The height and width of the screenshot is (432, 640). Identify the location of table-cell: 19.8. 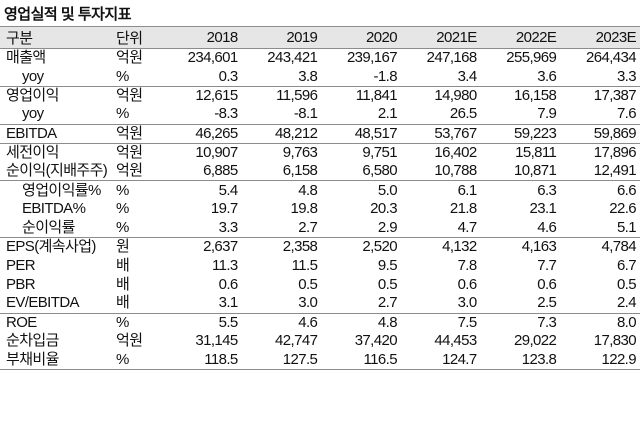
(304, 209).